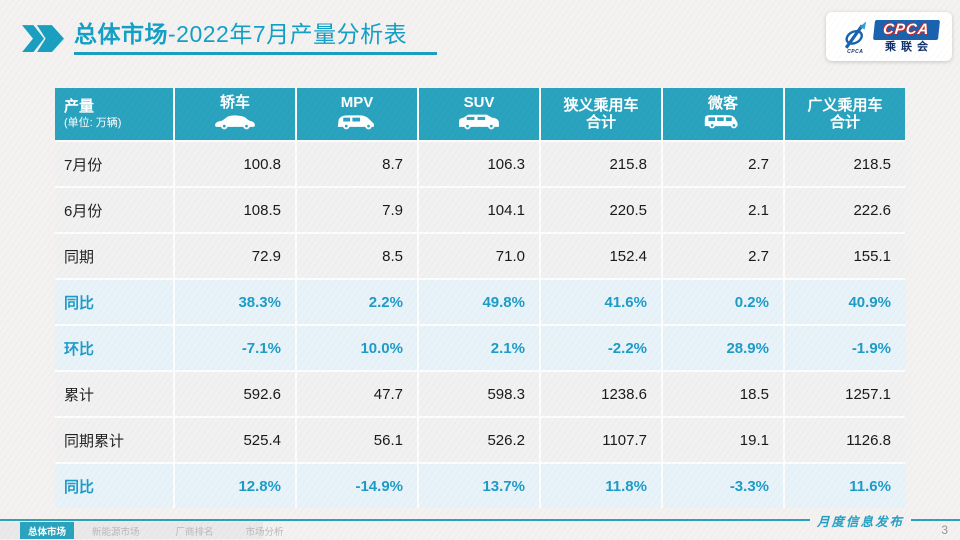 The height and width of the screenshot is (540, 960). What do you see at coordinates (235, 394) in the screenshot?
I see `table-cell: 592.6` at bounding box center [235, 394].